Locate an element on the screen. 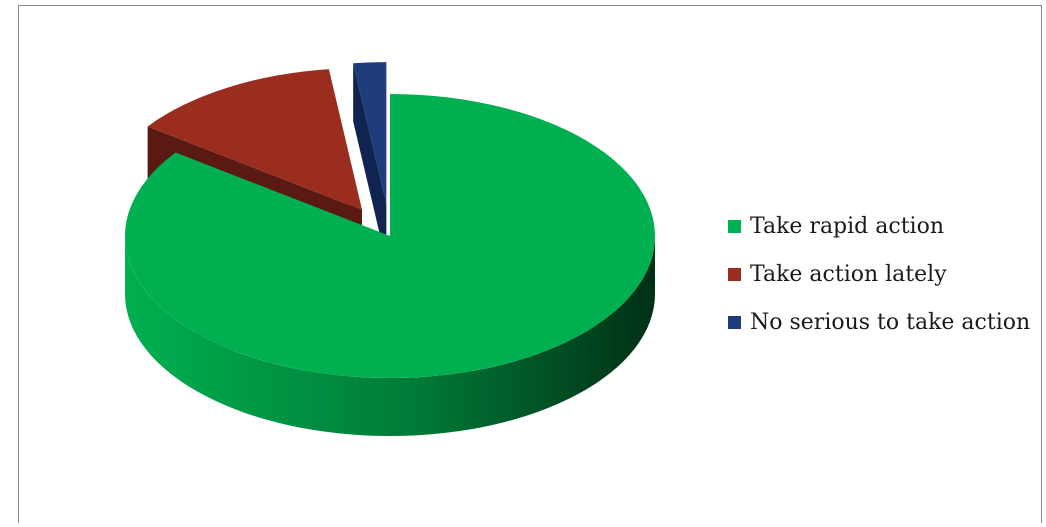 This screenshot has height=527, width=1046. legend-label: Take action lately is located at coordinates (848, 274).